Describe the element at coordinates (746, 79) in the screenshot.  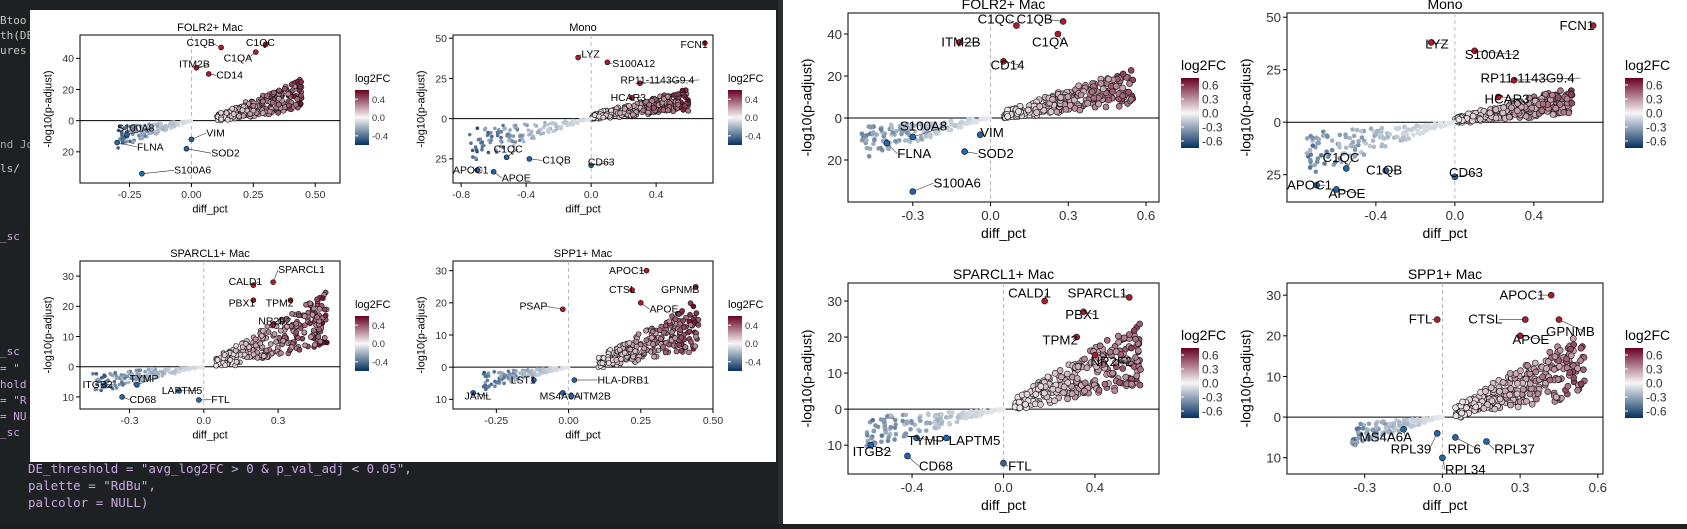
I see `legend-title: log2FC` at that location.